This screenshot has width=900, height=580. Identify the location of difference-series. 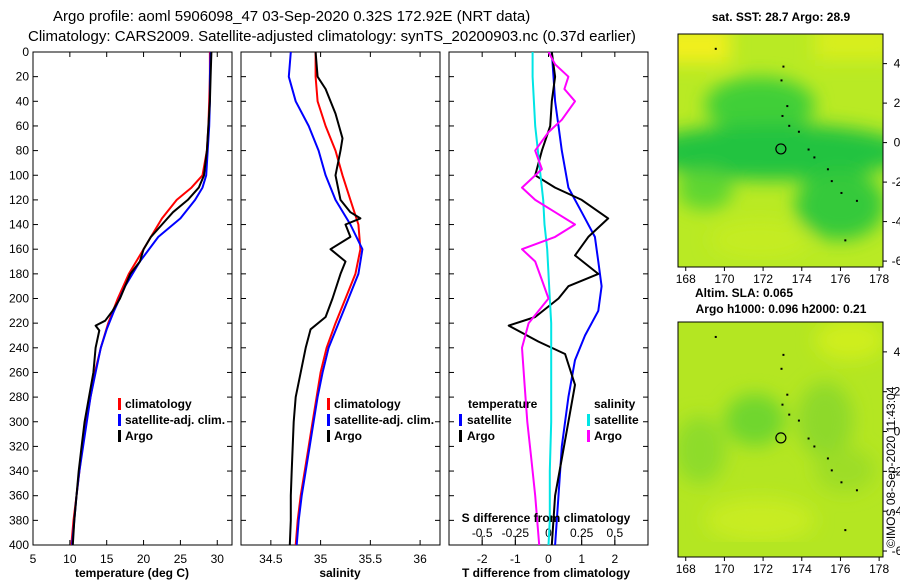
(558, 298).